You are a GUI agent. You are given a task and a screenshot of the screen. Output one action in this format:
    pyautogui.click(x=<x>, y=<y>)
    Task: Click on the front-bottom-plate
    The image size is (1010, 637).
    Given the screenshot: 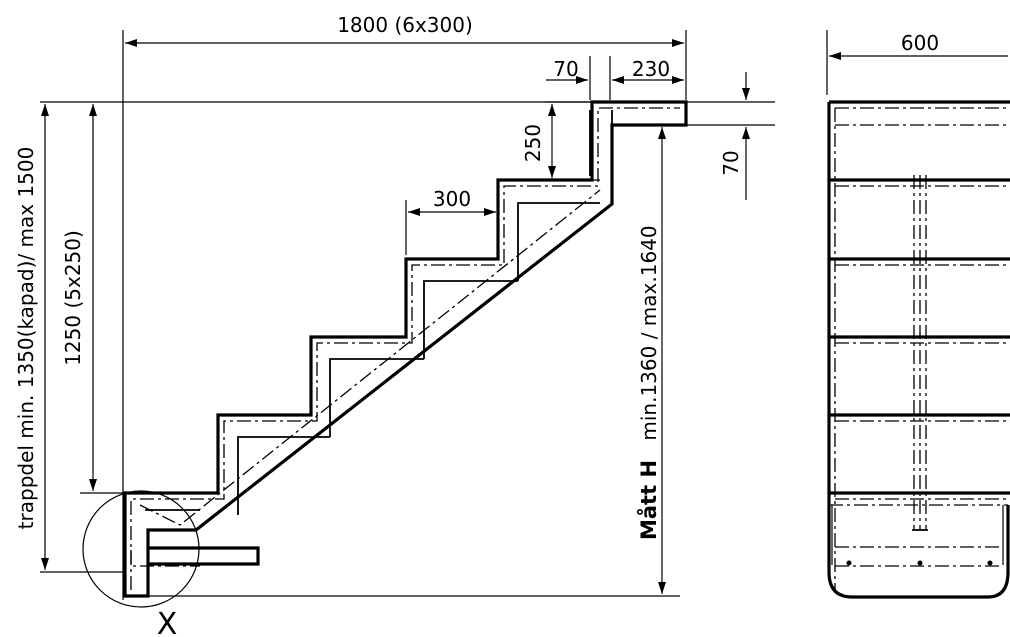 What is the action you would take?
    pyautogui.click(x=918, y=535)
    